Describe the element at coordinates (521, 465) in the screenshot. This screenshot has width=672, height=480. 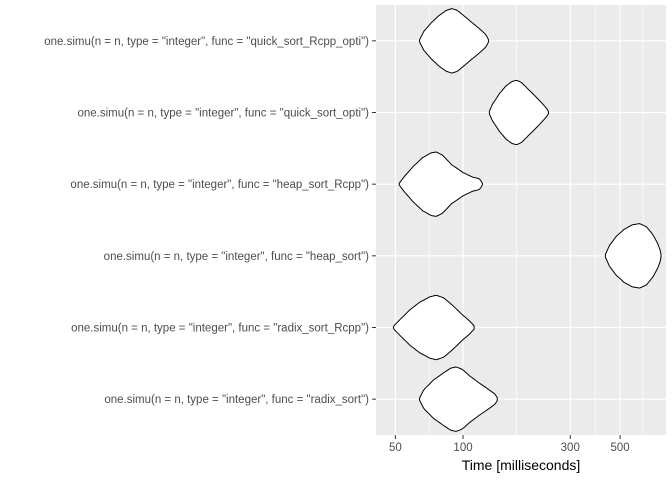
I see `x-axis-title: Time [milliseconds]` at that location.